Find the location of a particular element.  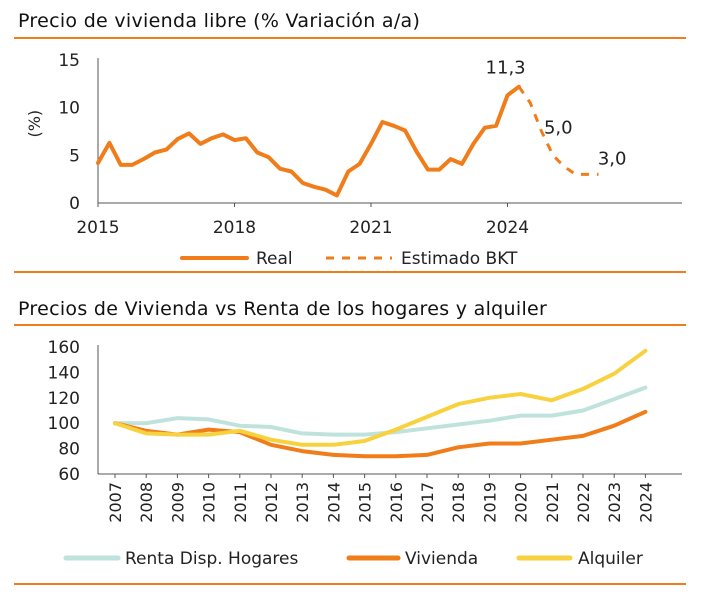

chart-2-x-tick-label: 2016 is located at coordinates (396, 502).